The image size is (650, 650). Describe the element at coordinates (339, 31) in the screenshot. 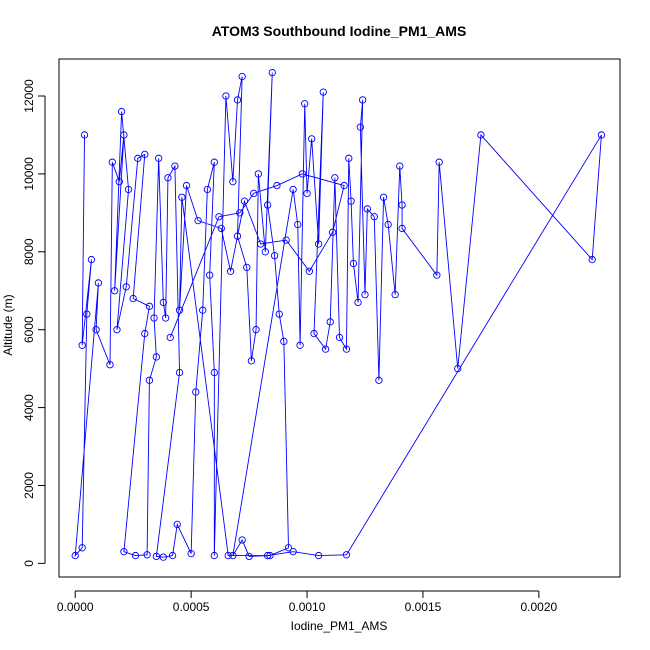

I see `chart-title: ATOM3 Southbound Iodine_PM1_AMS` at that location.